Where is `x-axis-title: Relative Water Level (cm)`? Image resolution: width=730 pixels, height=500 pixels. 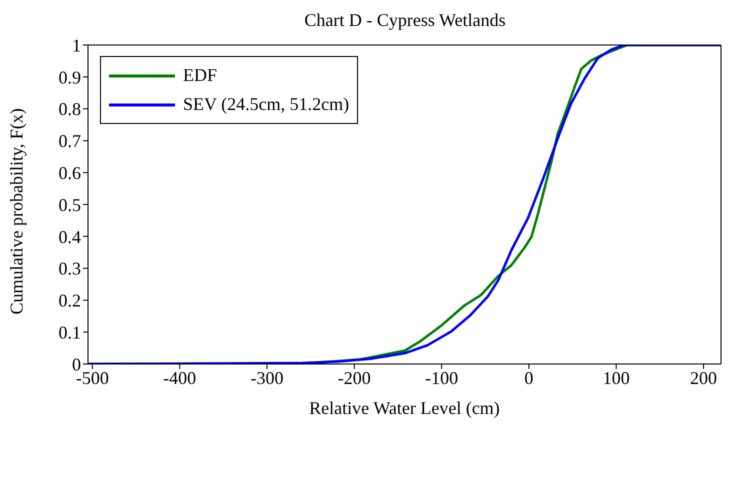
x-axis-title: Relative Water Level (cm) is located at coordinates (404, 408).